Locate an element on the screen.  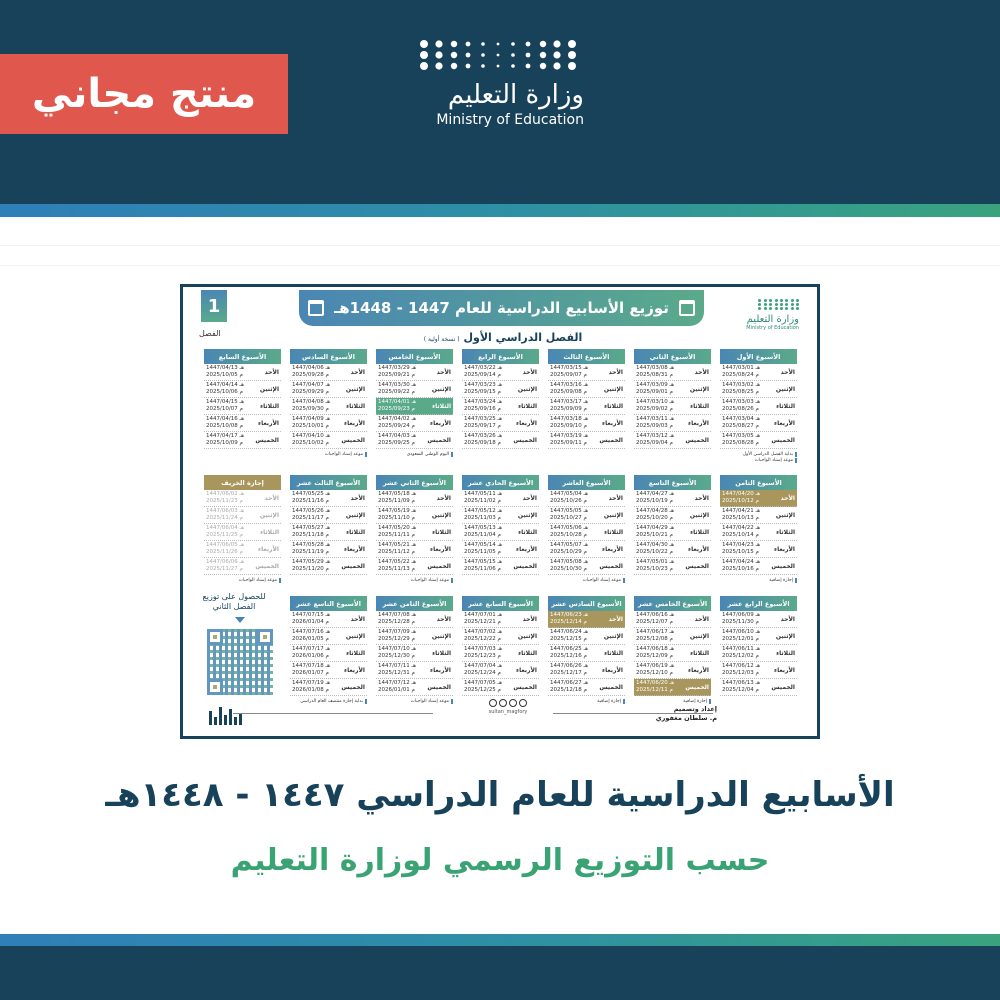
hijri-date: 1447/03/29 is located at coordinates (394, 368).